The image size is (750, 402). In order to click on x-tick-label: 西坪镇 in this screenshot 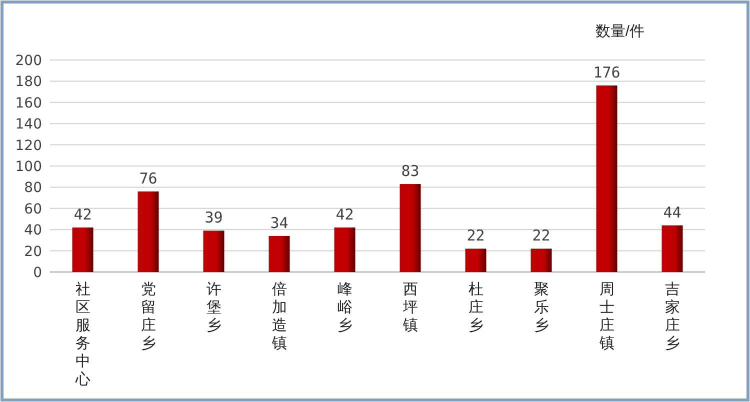, I will do `click(410, 307)`.